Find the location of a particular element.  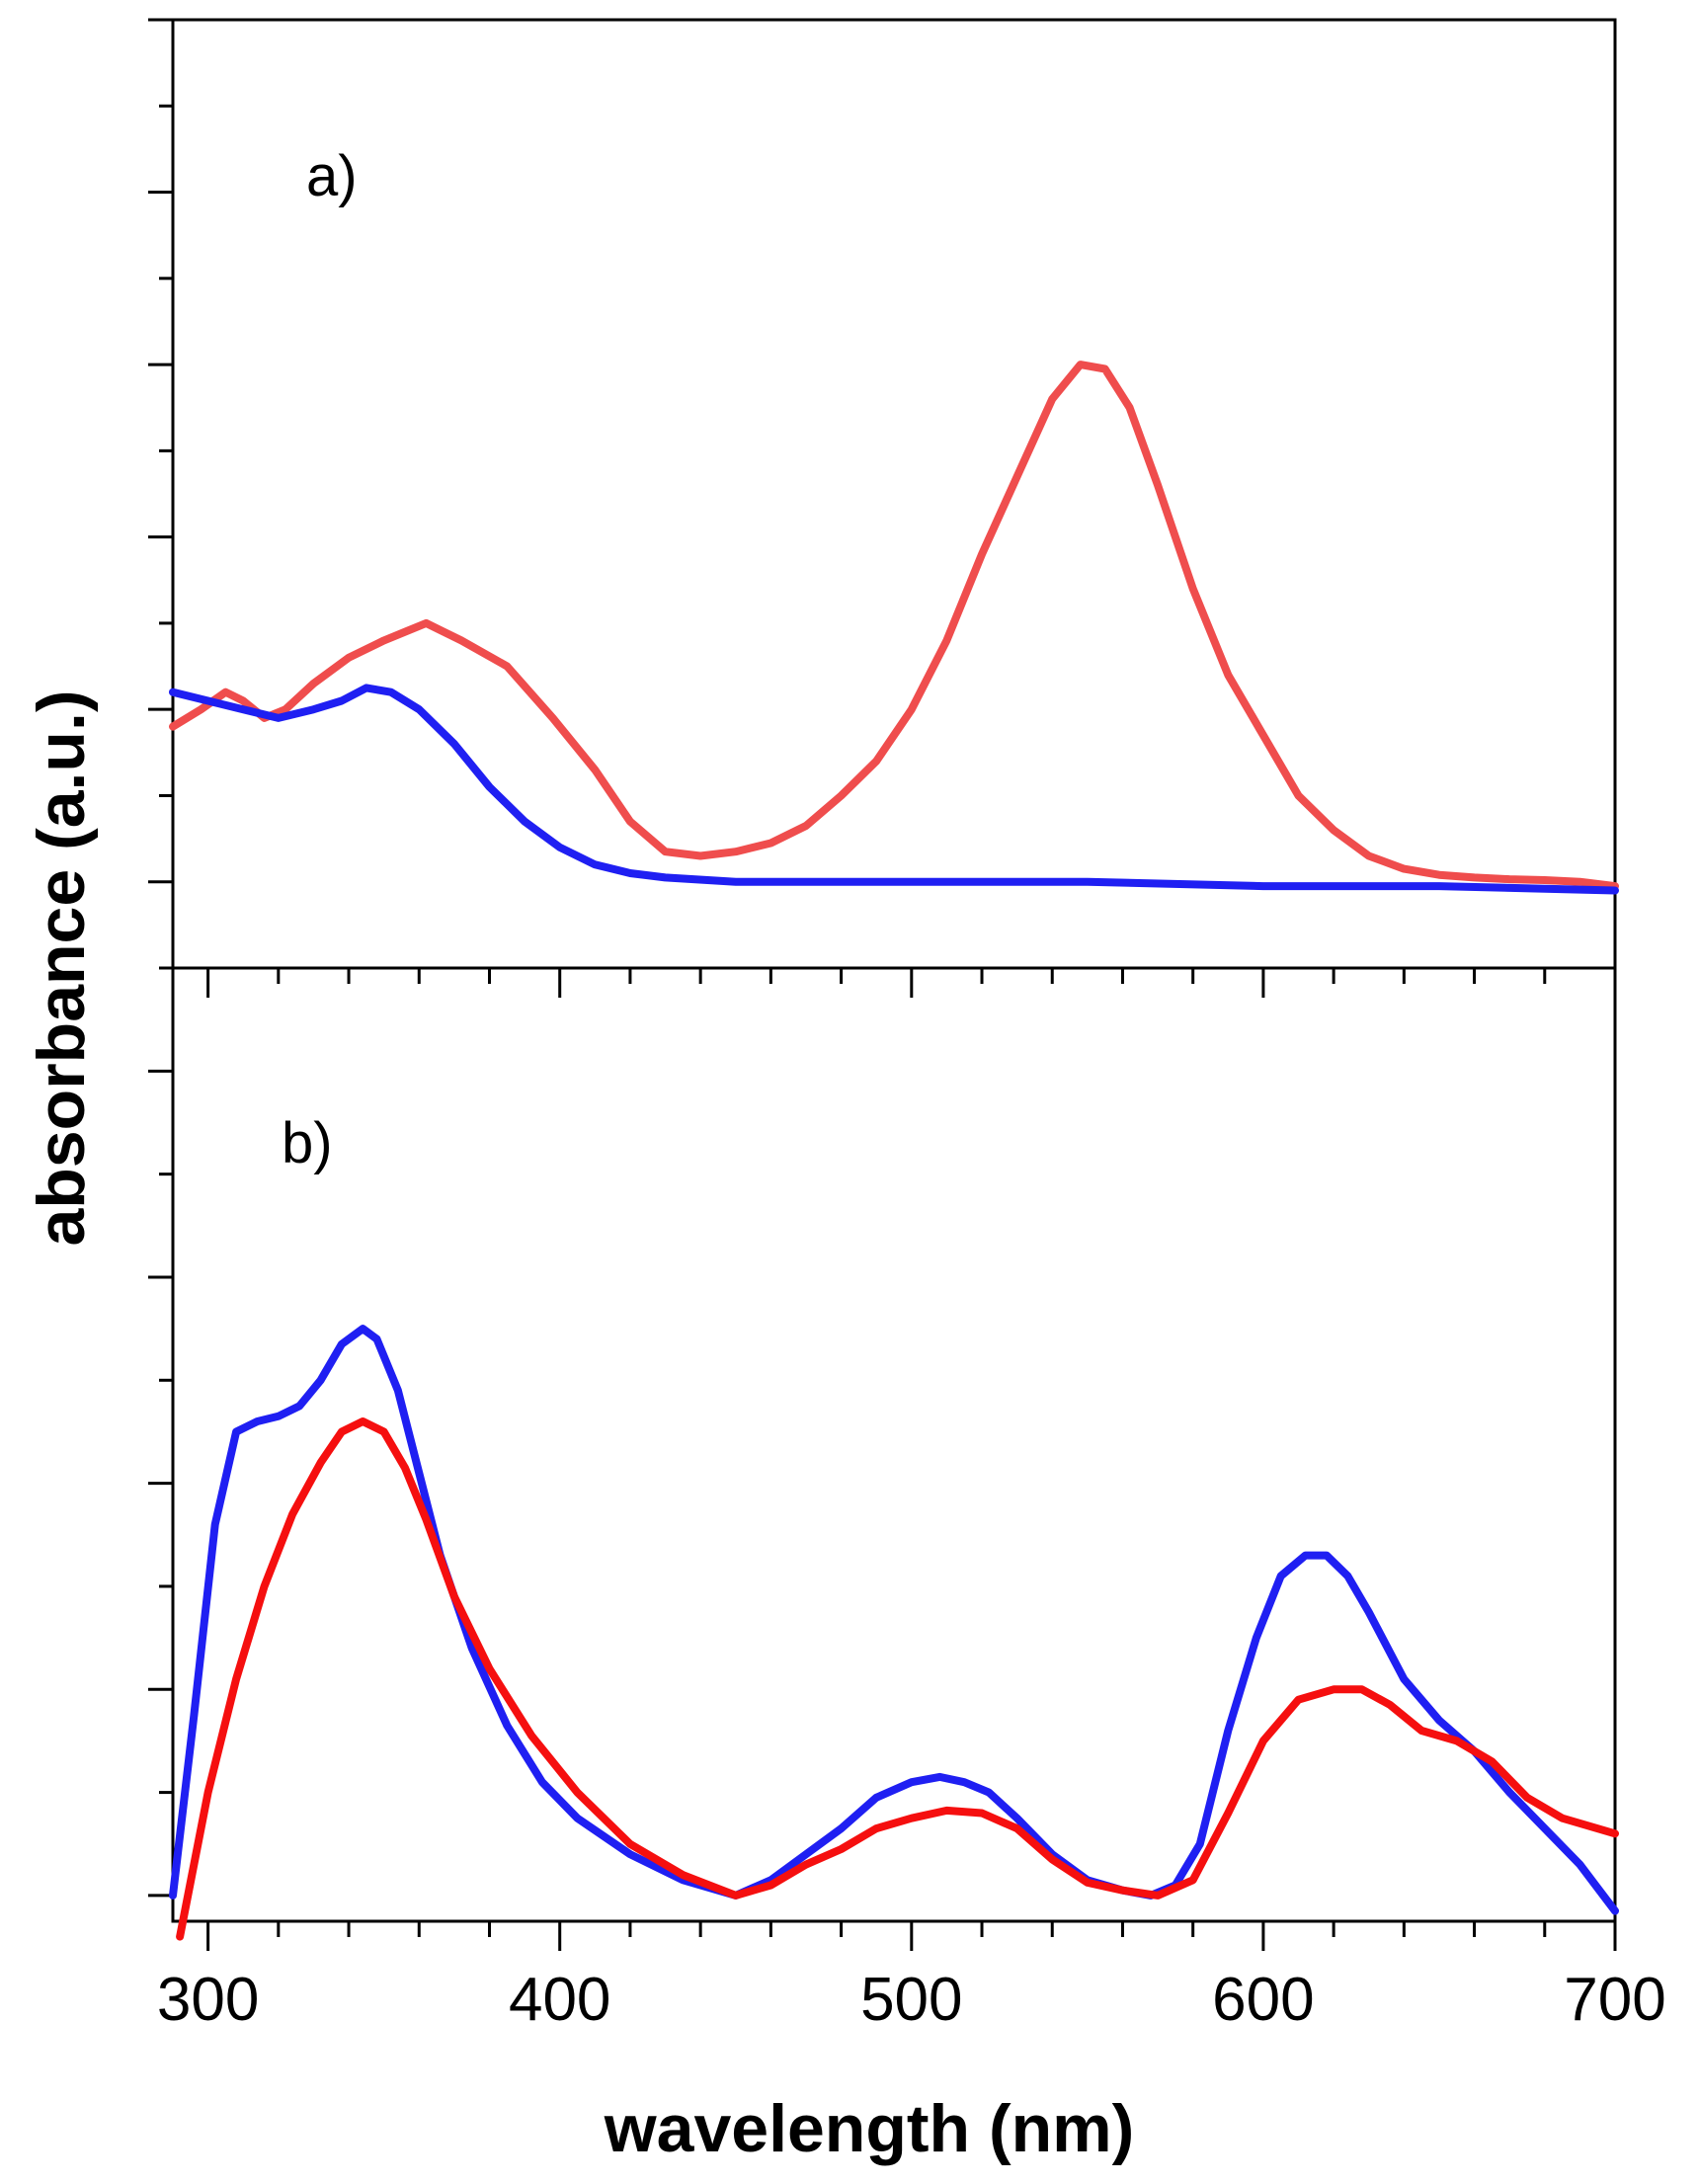

x-tick-label: 600 is located at coordinates (1263, 2000).